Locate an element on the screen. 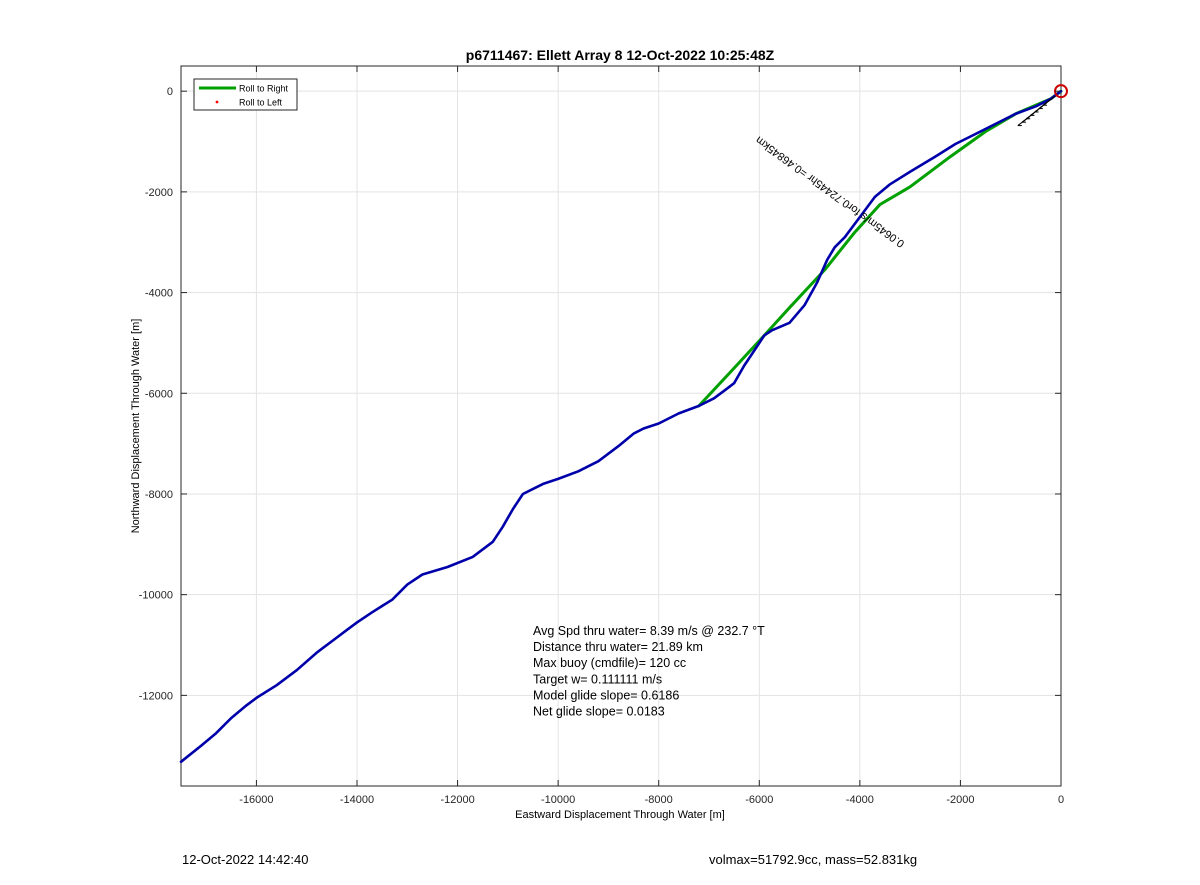  x-tick-label: -8000 is located at coordinates (659, 800).